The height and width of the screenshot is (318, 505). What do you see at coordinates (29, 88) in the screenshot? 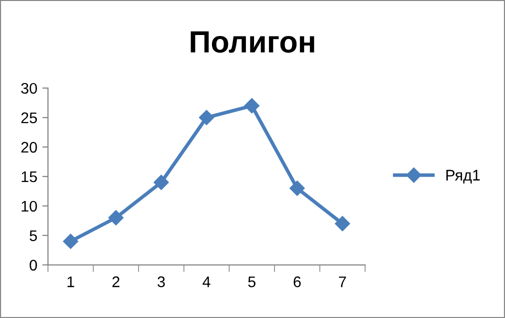
I see `y-tick-label: 30` at bounding box center [29, 88].